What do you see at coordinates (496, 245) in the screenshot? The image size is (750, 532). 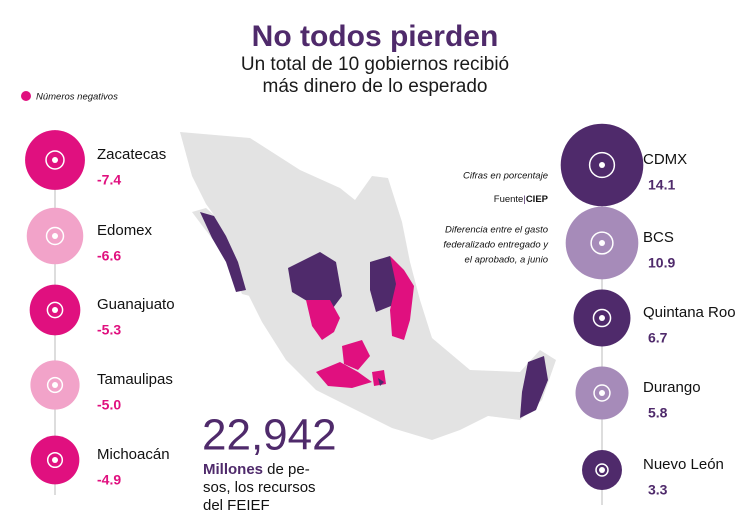 I see `note: federalizado entregado y` at bounding box center [496, 245].